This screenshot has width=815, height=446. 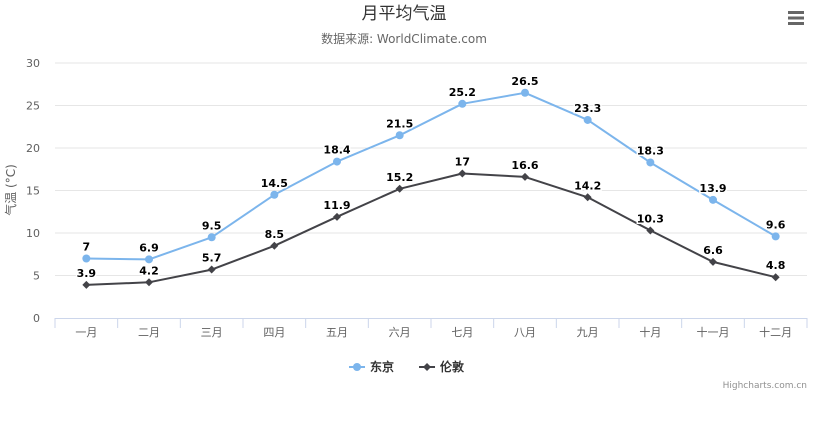 I want to click on data-label: 23.3, so click(x=587, y=108).